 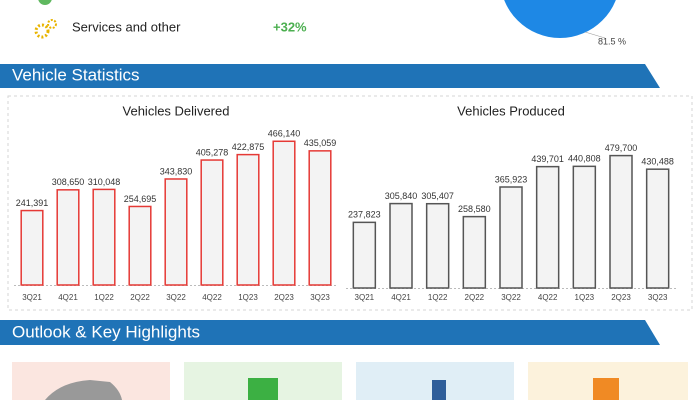 What do you see at coordinates (32, 203) in the screenshot?
I see `value-label: 241,391` at bounding box center [32, 203].